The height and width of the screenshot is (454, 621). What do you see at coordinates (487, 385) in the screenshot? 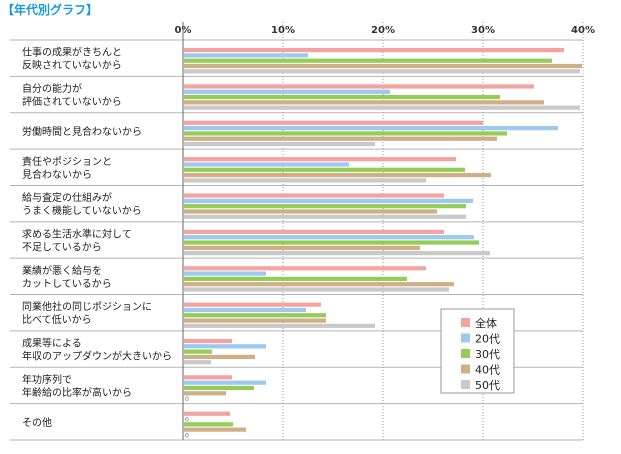
I see `legend-label: 50代` at bounding box center [487, 385].